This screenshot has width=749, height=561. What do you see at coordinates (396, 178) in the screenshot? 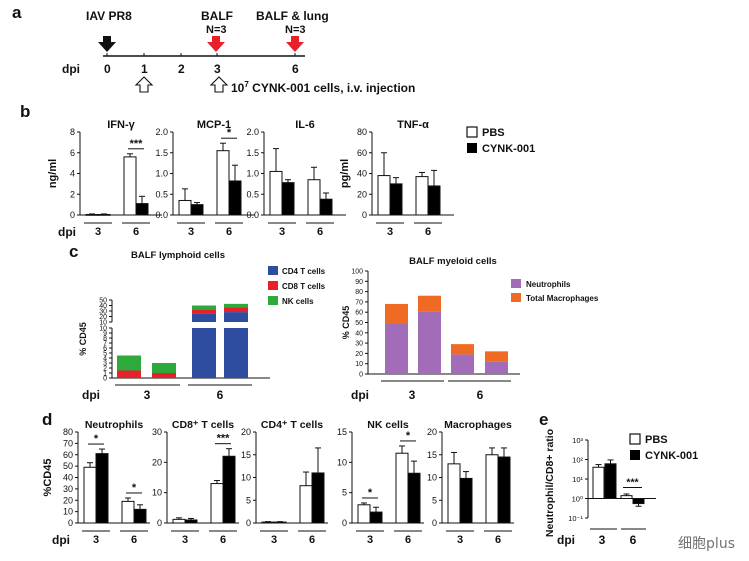
I see `chart-b-tnfa: 0 20 40 60 80 TNF-α pg/ml 3 6` at bounding box center [396, 178].